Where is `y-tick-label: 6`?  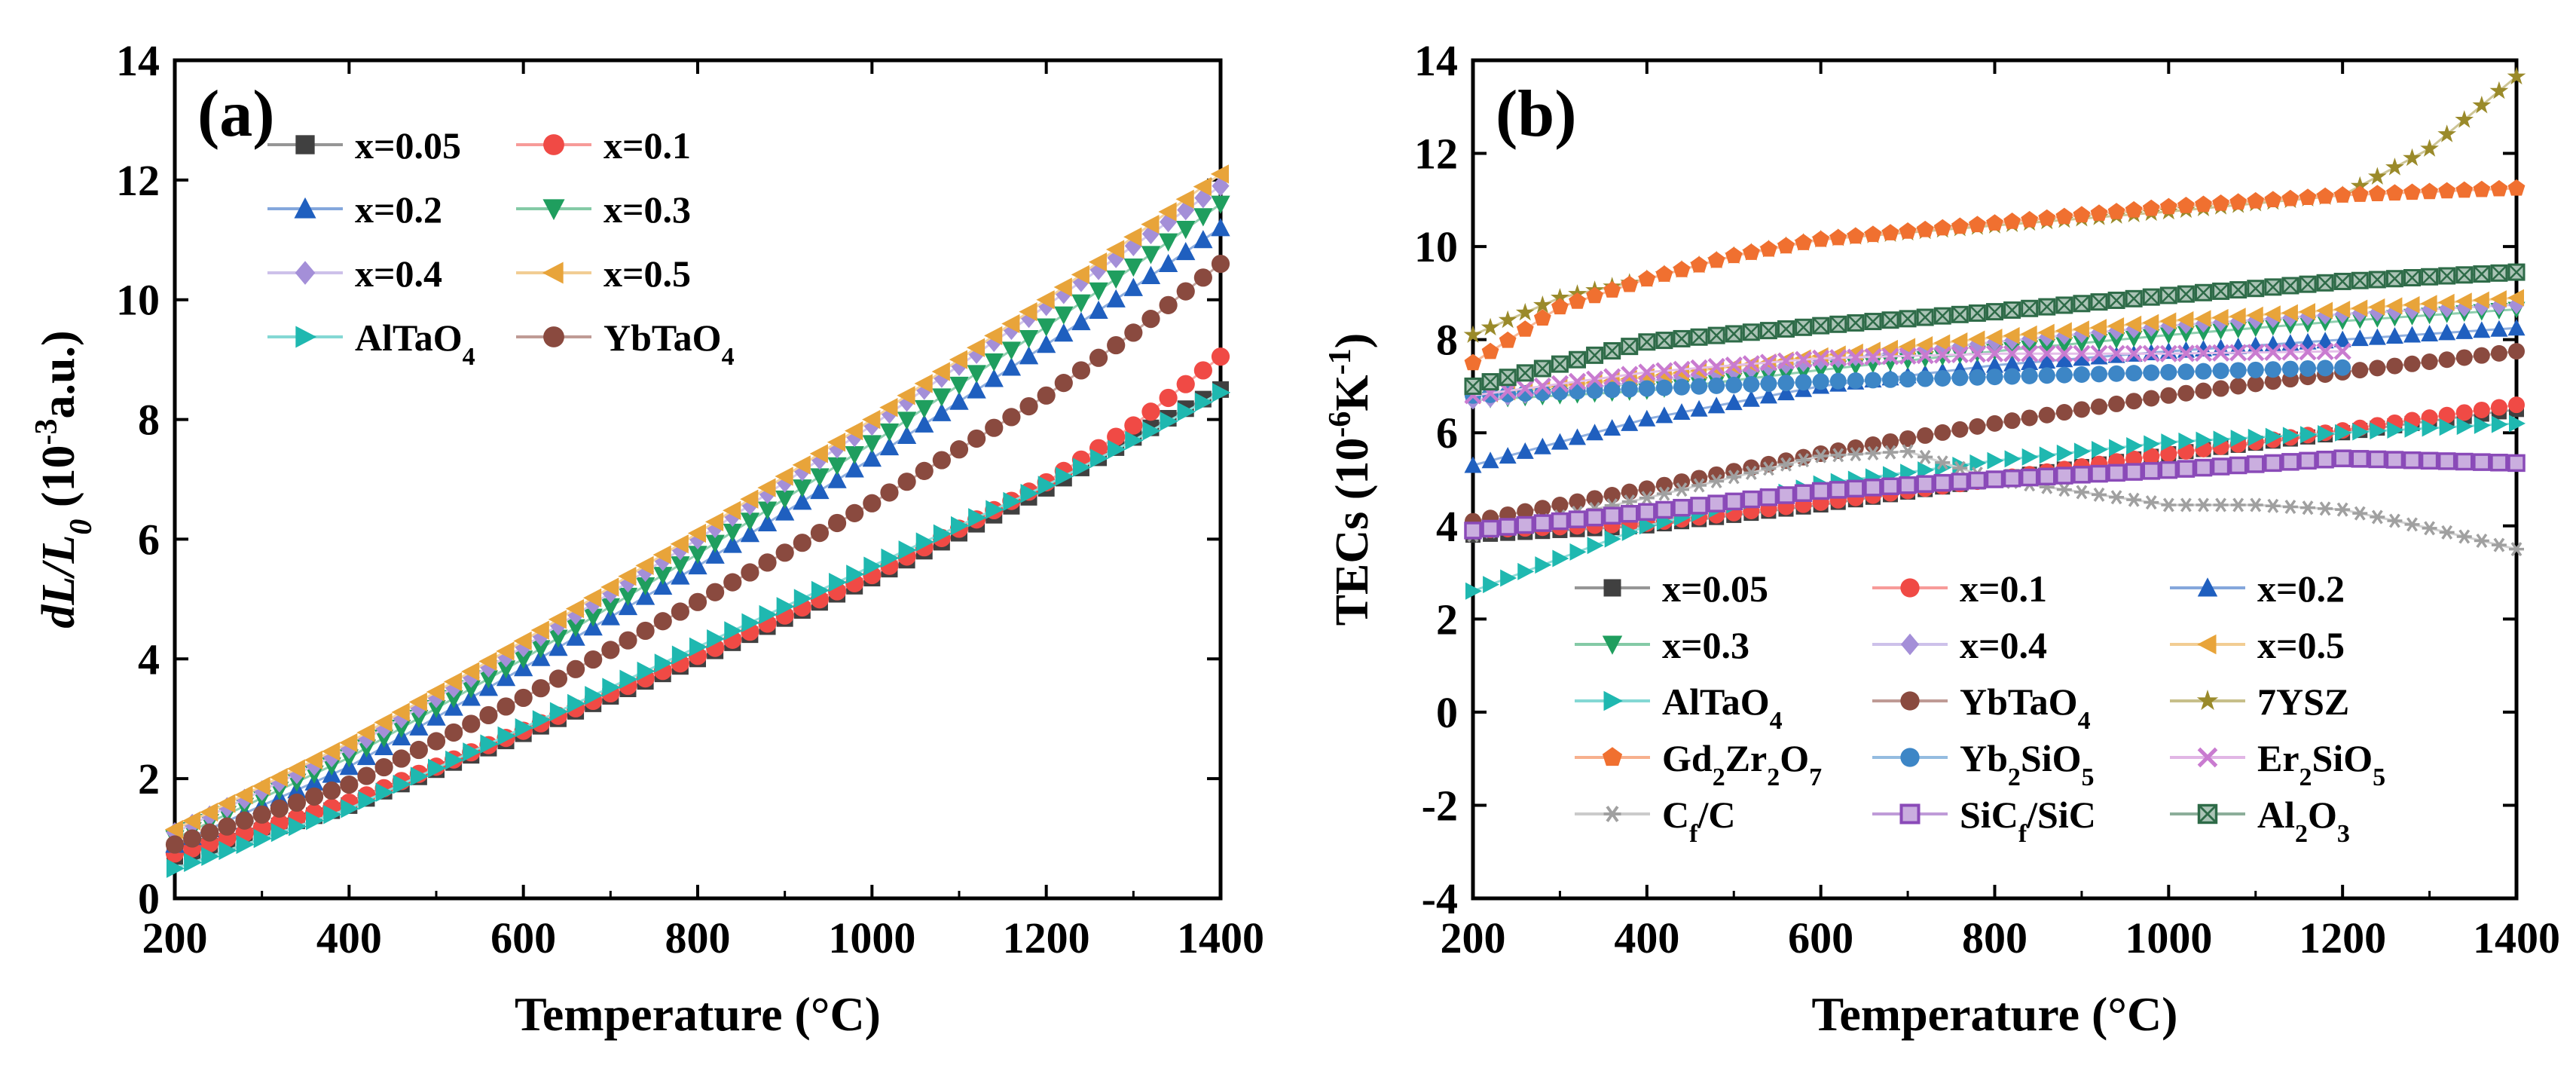
y-tick-label: 6 is located at coordinates (1447, 433).